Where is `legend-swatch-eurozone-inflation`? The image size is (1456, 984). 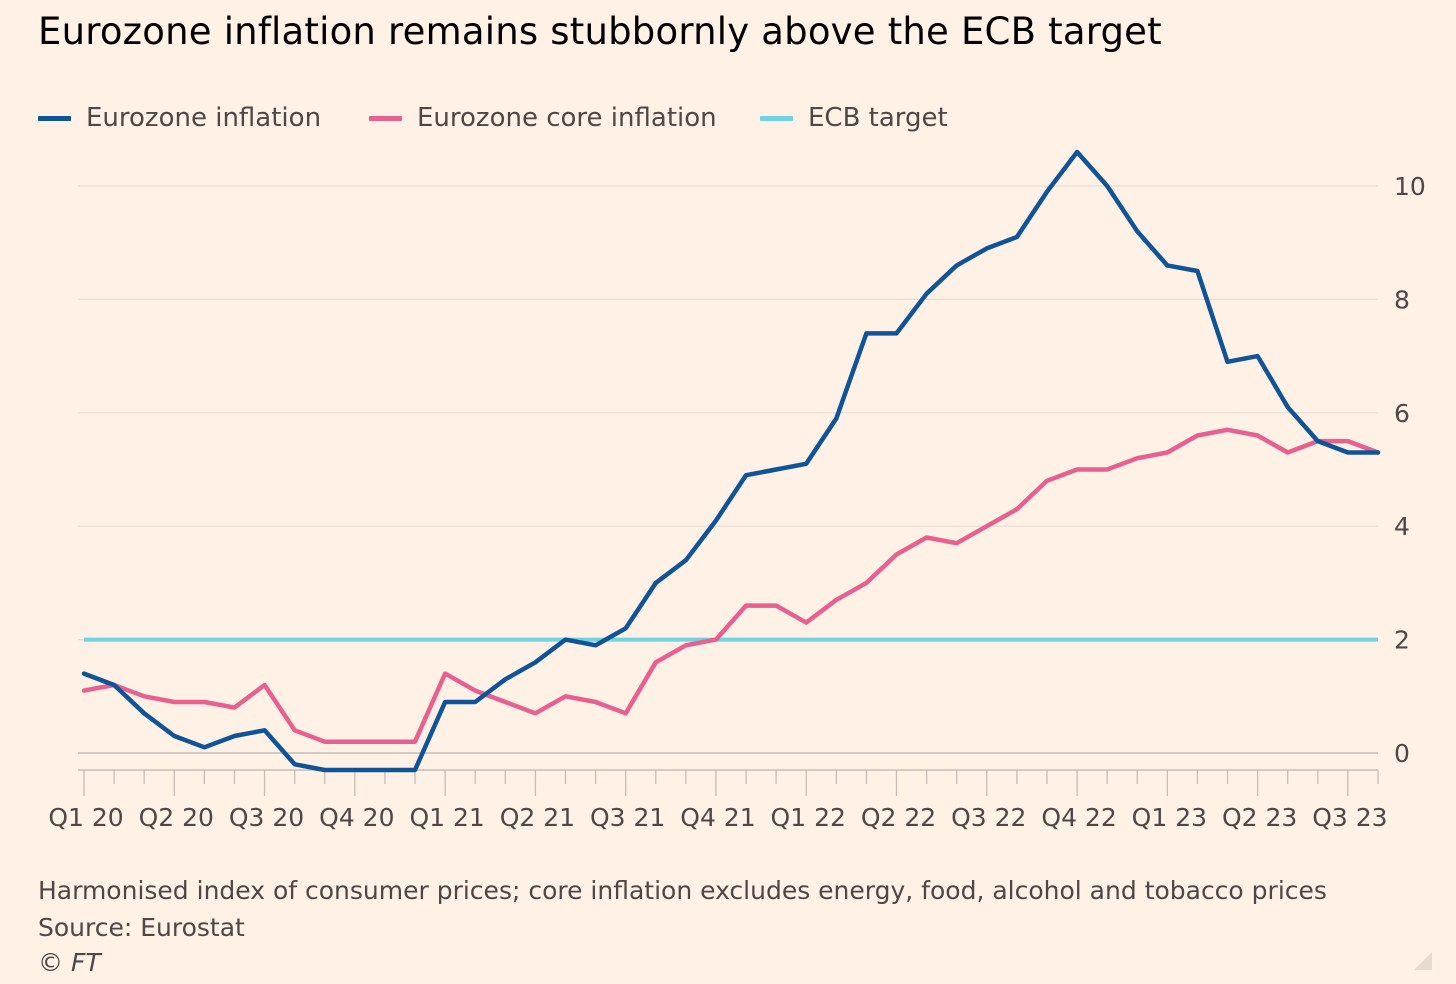 legend-swatch-eurozone-inflation is located at coordinates (54, 118).